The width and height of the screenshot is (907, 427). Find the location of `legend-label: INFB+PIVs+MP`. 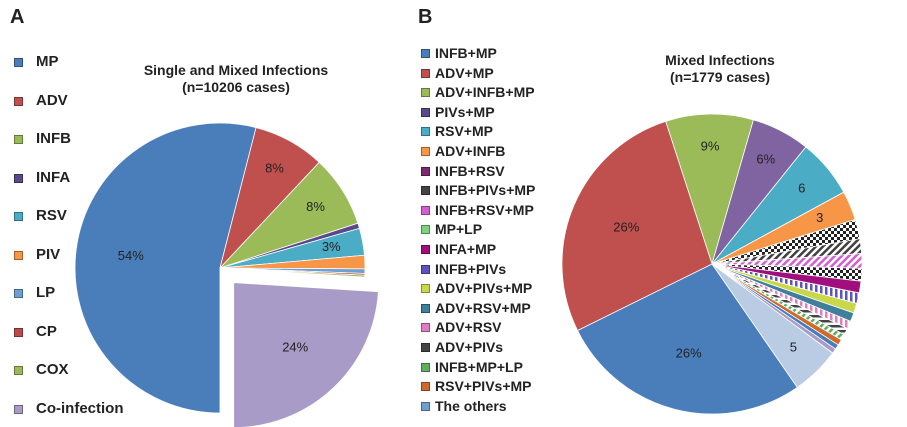

legend-label: INFB+PIVs+MP is located at coordinates (485, 190).